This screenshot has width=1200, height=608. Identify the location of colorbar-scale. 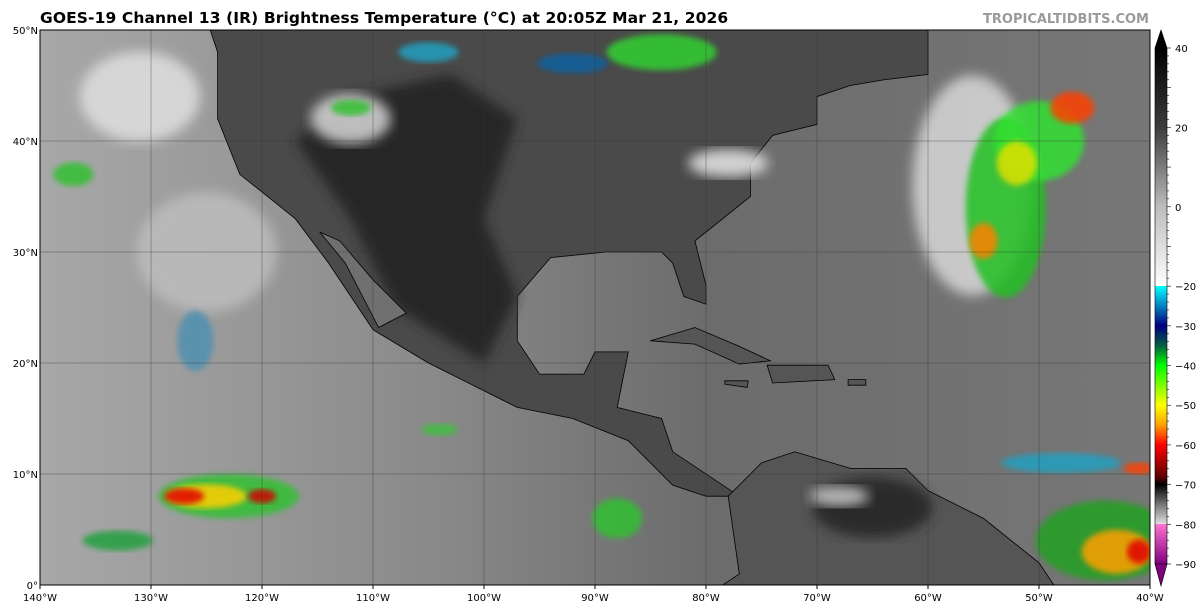
(1161, 306).